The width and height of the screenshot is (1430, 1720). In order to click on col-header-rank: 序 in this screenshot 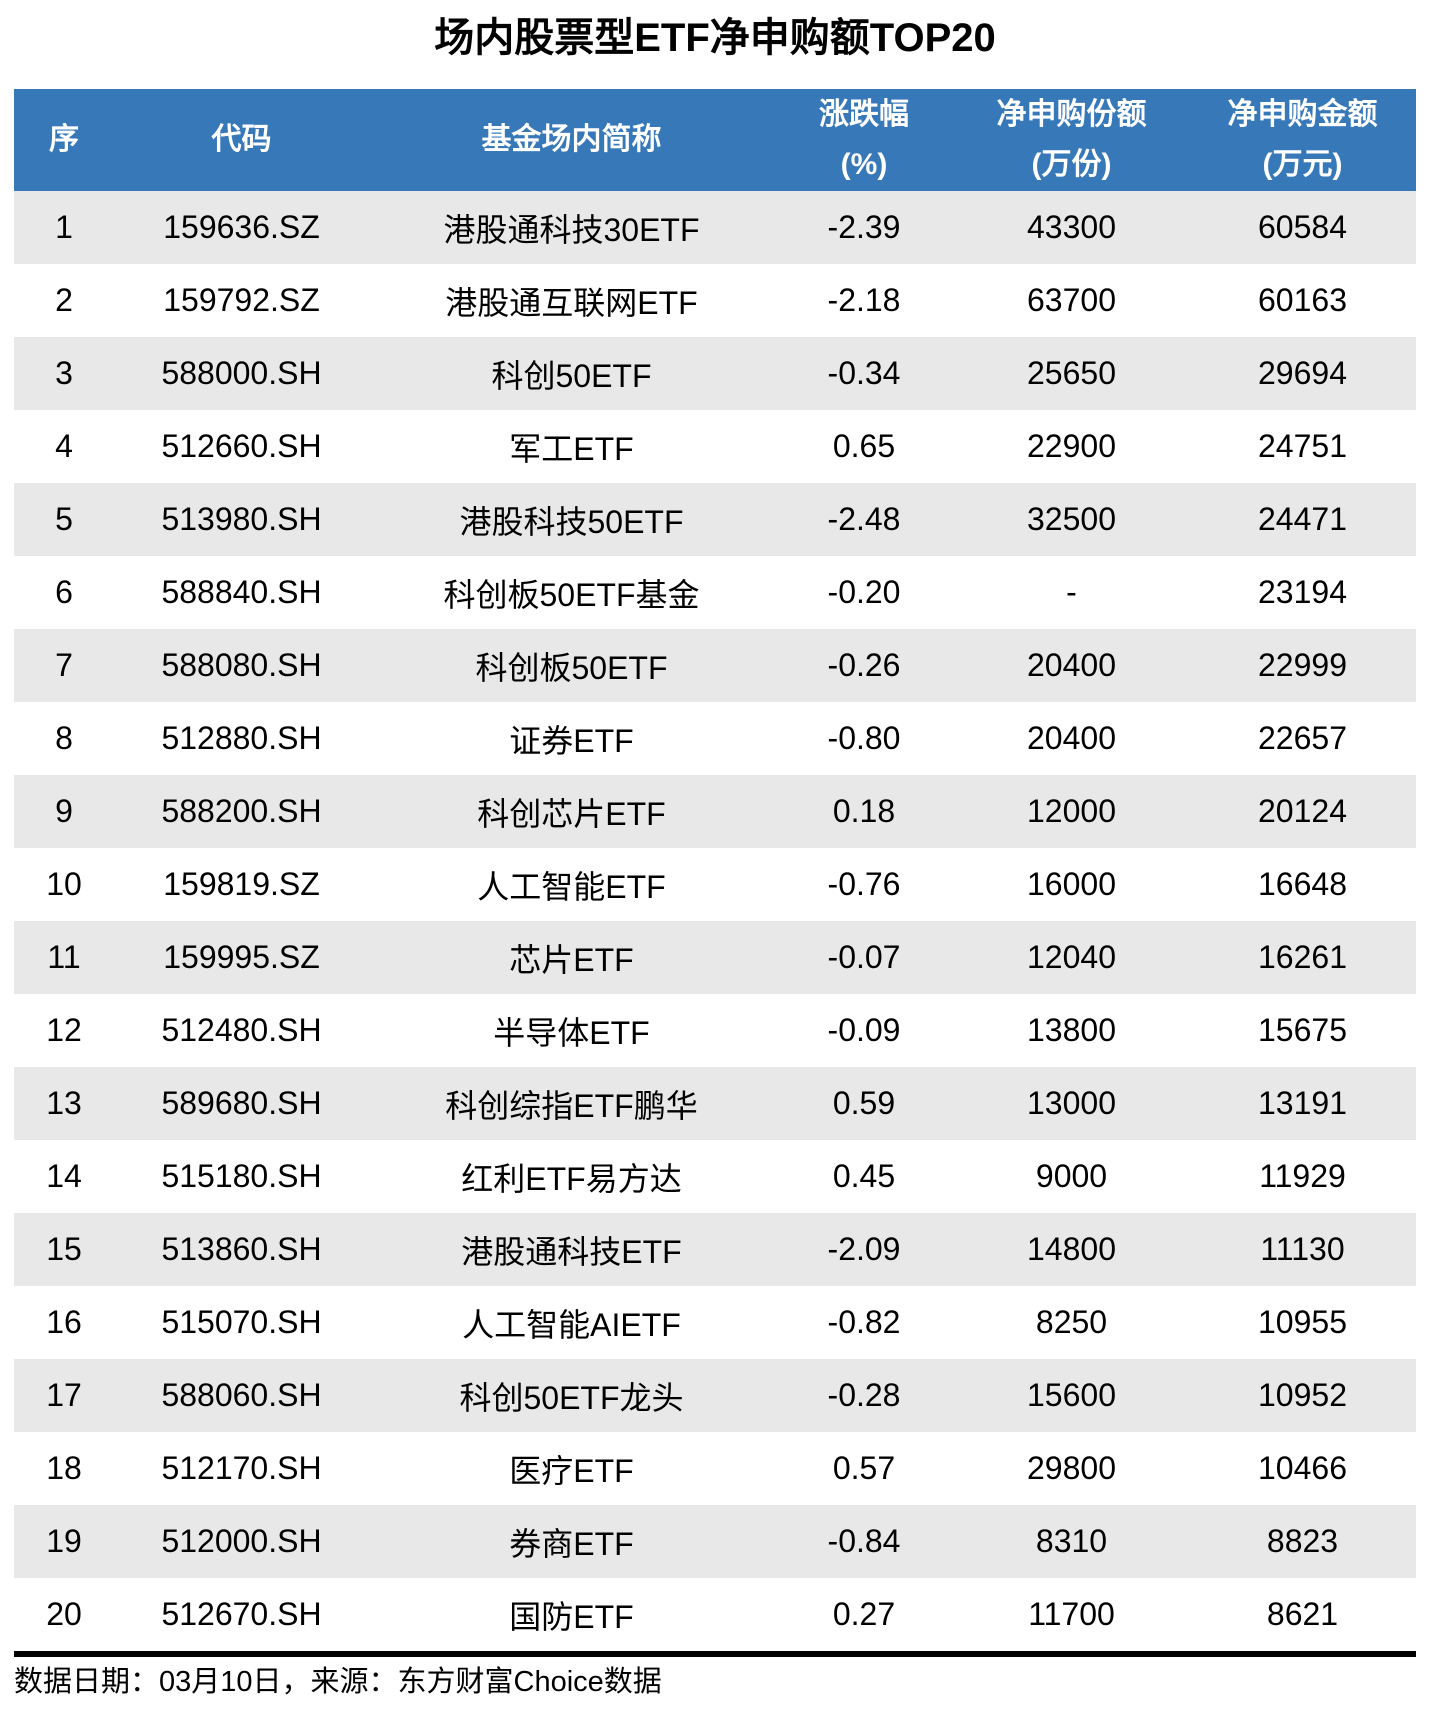, I will do `click(64, 140)`.